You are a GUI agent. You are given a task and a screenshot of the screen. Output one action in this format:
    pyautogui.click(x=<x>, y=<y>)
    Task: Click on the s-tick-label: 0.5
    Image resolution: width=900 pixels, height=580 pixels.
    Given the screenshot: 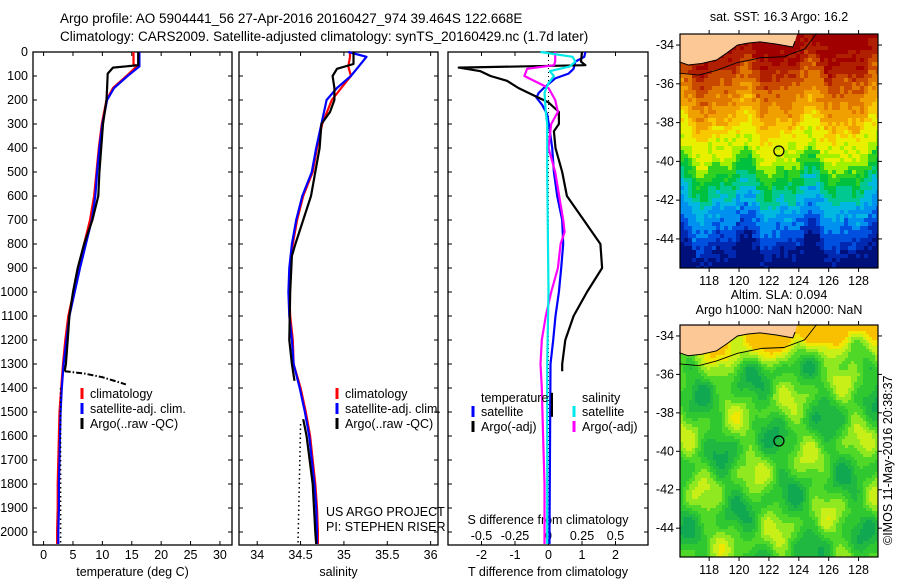 What is the action you would take?
    pyautogui.click(x=615, y=536)
    